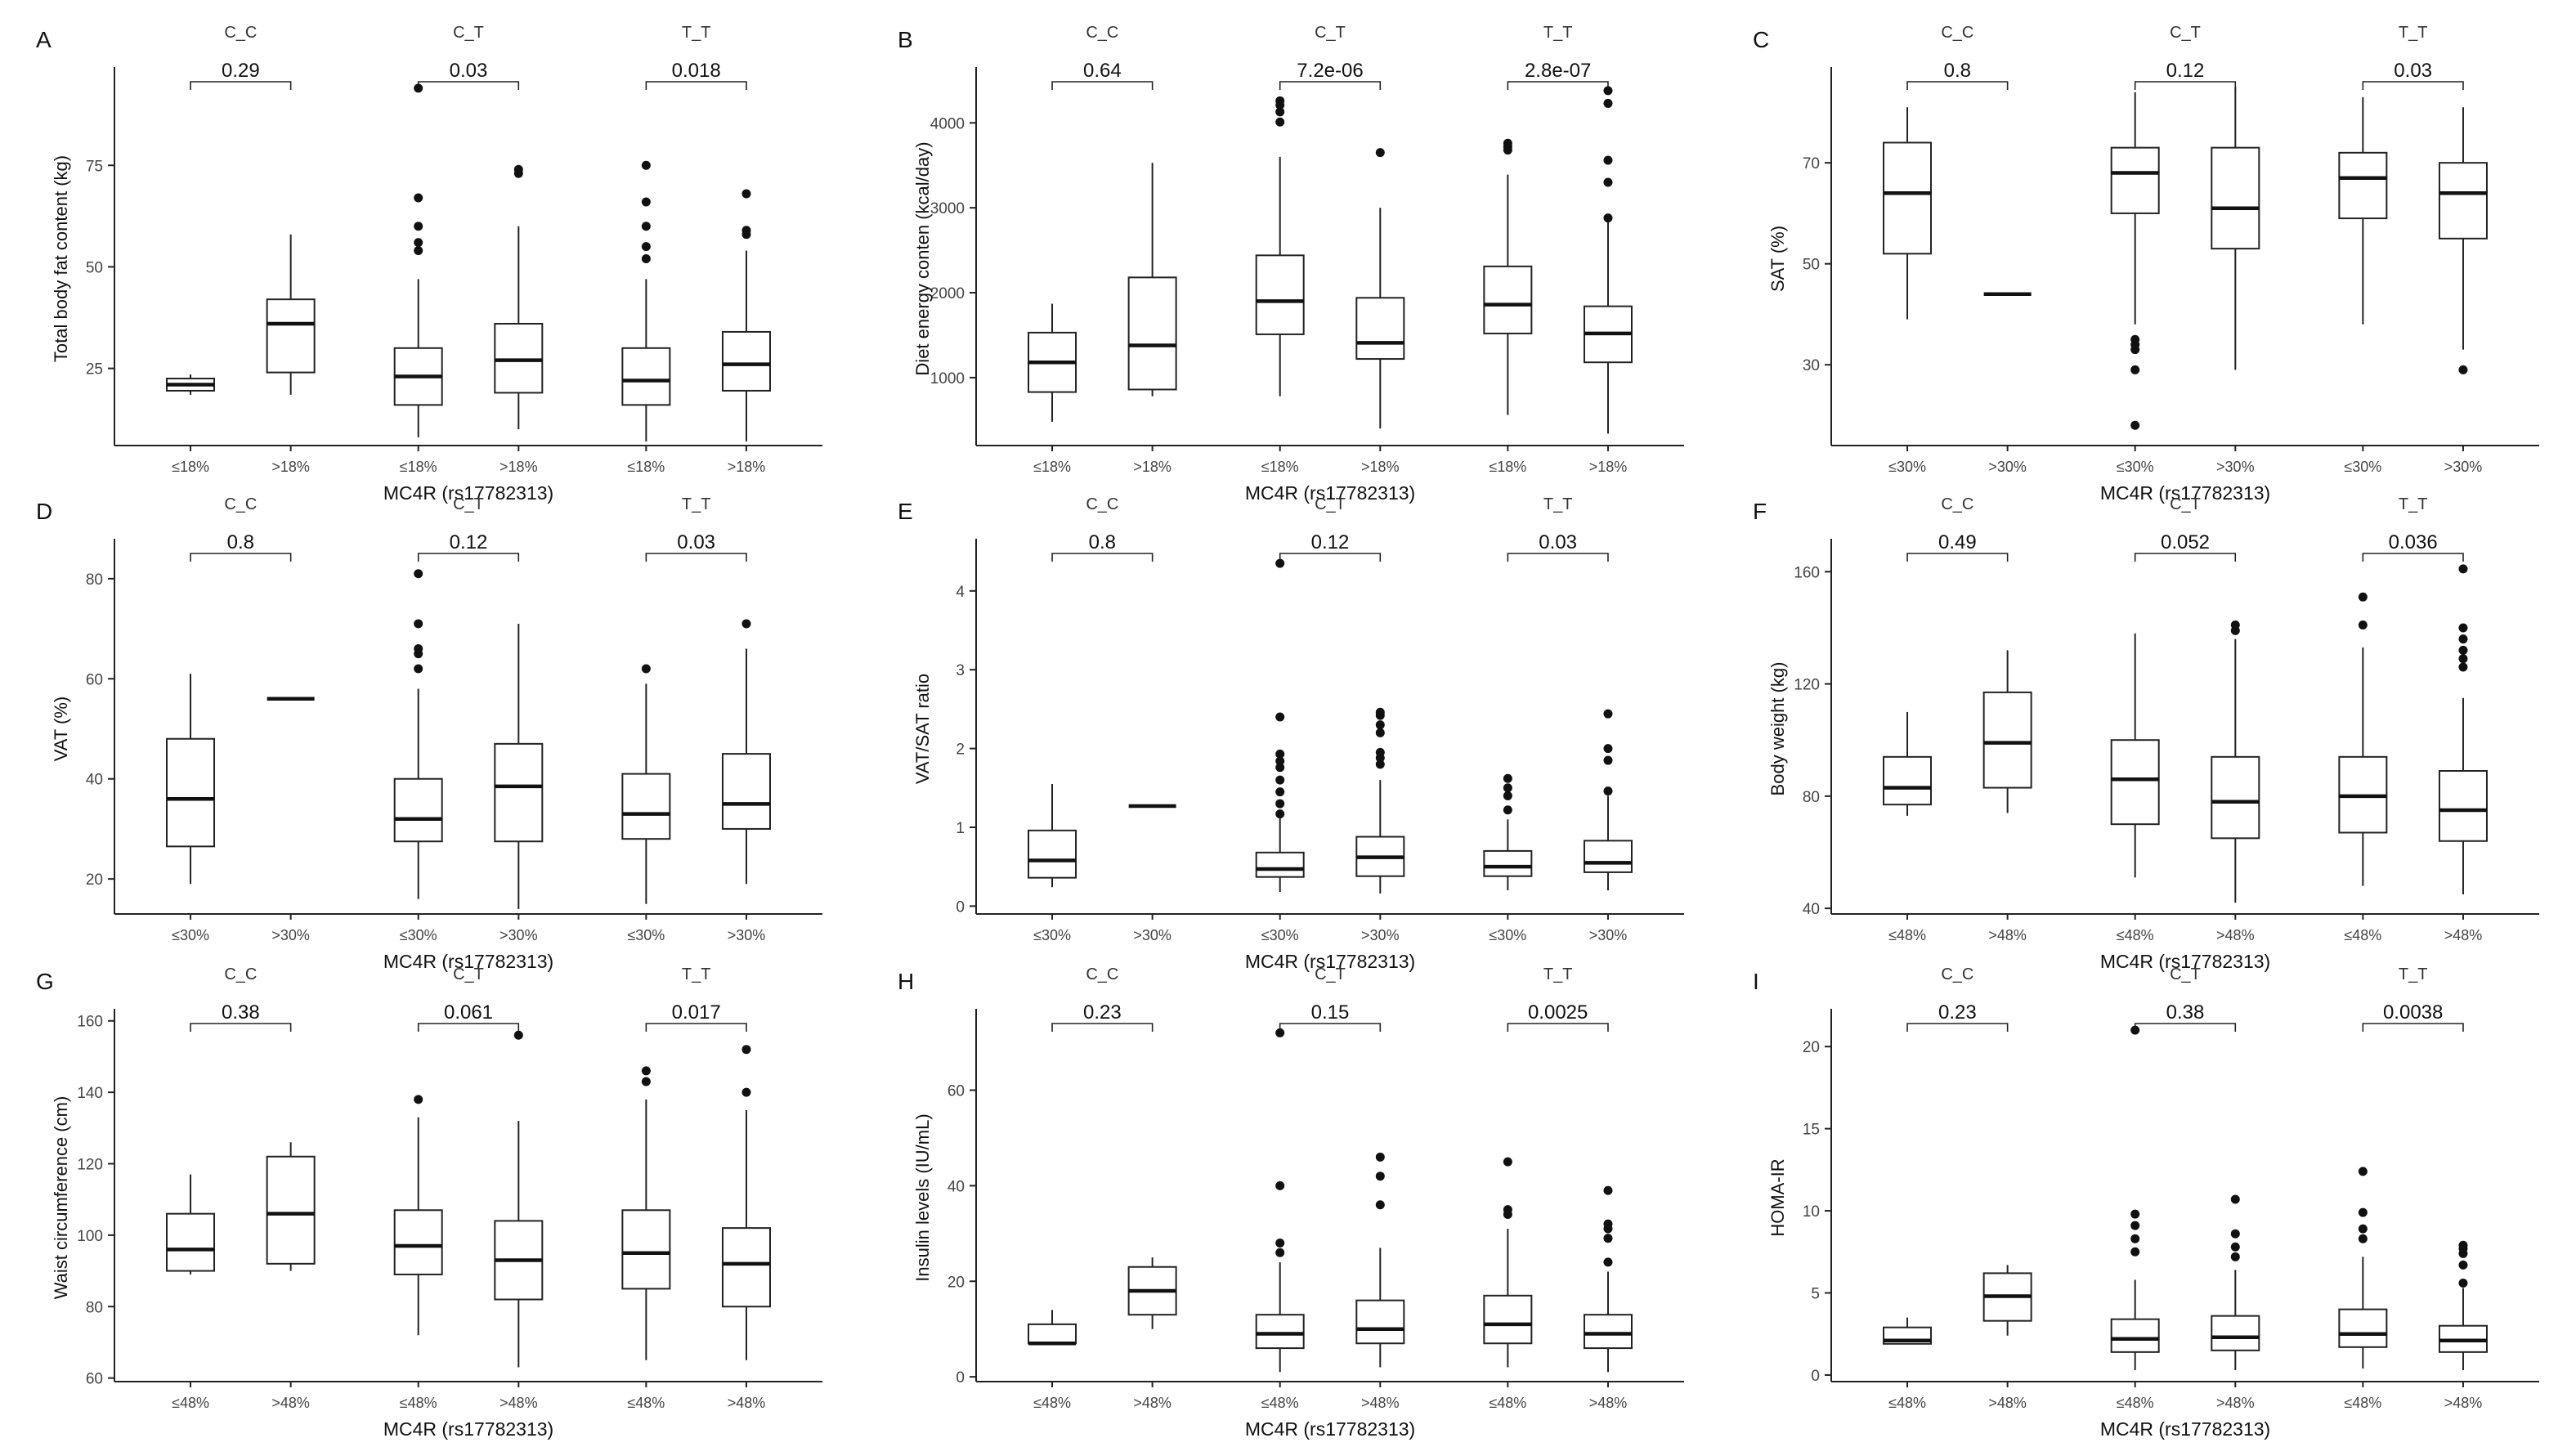 The height and width of the screenshot is (1456, 2567). What do you see at coordinates (1777, 1197) in the screenshot?
I see `y-axis-label: HOMA-IR` at bounding box center [1777, 1197].